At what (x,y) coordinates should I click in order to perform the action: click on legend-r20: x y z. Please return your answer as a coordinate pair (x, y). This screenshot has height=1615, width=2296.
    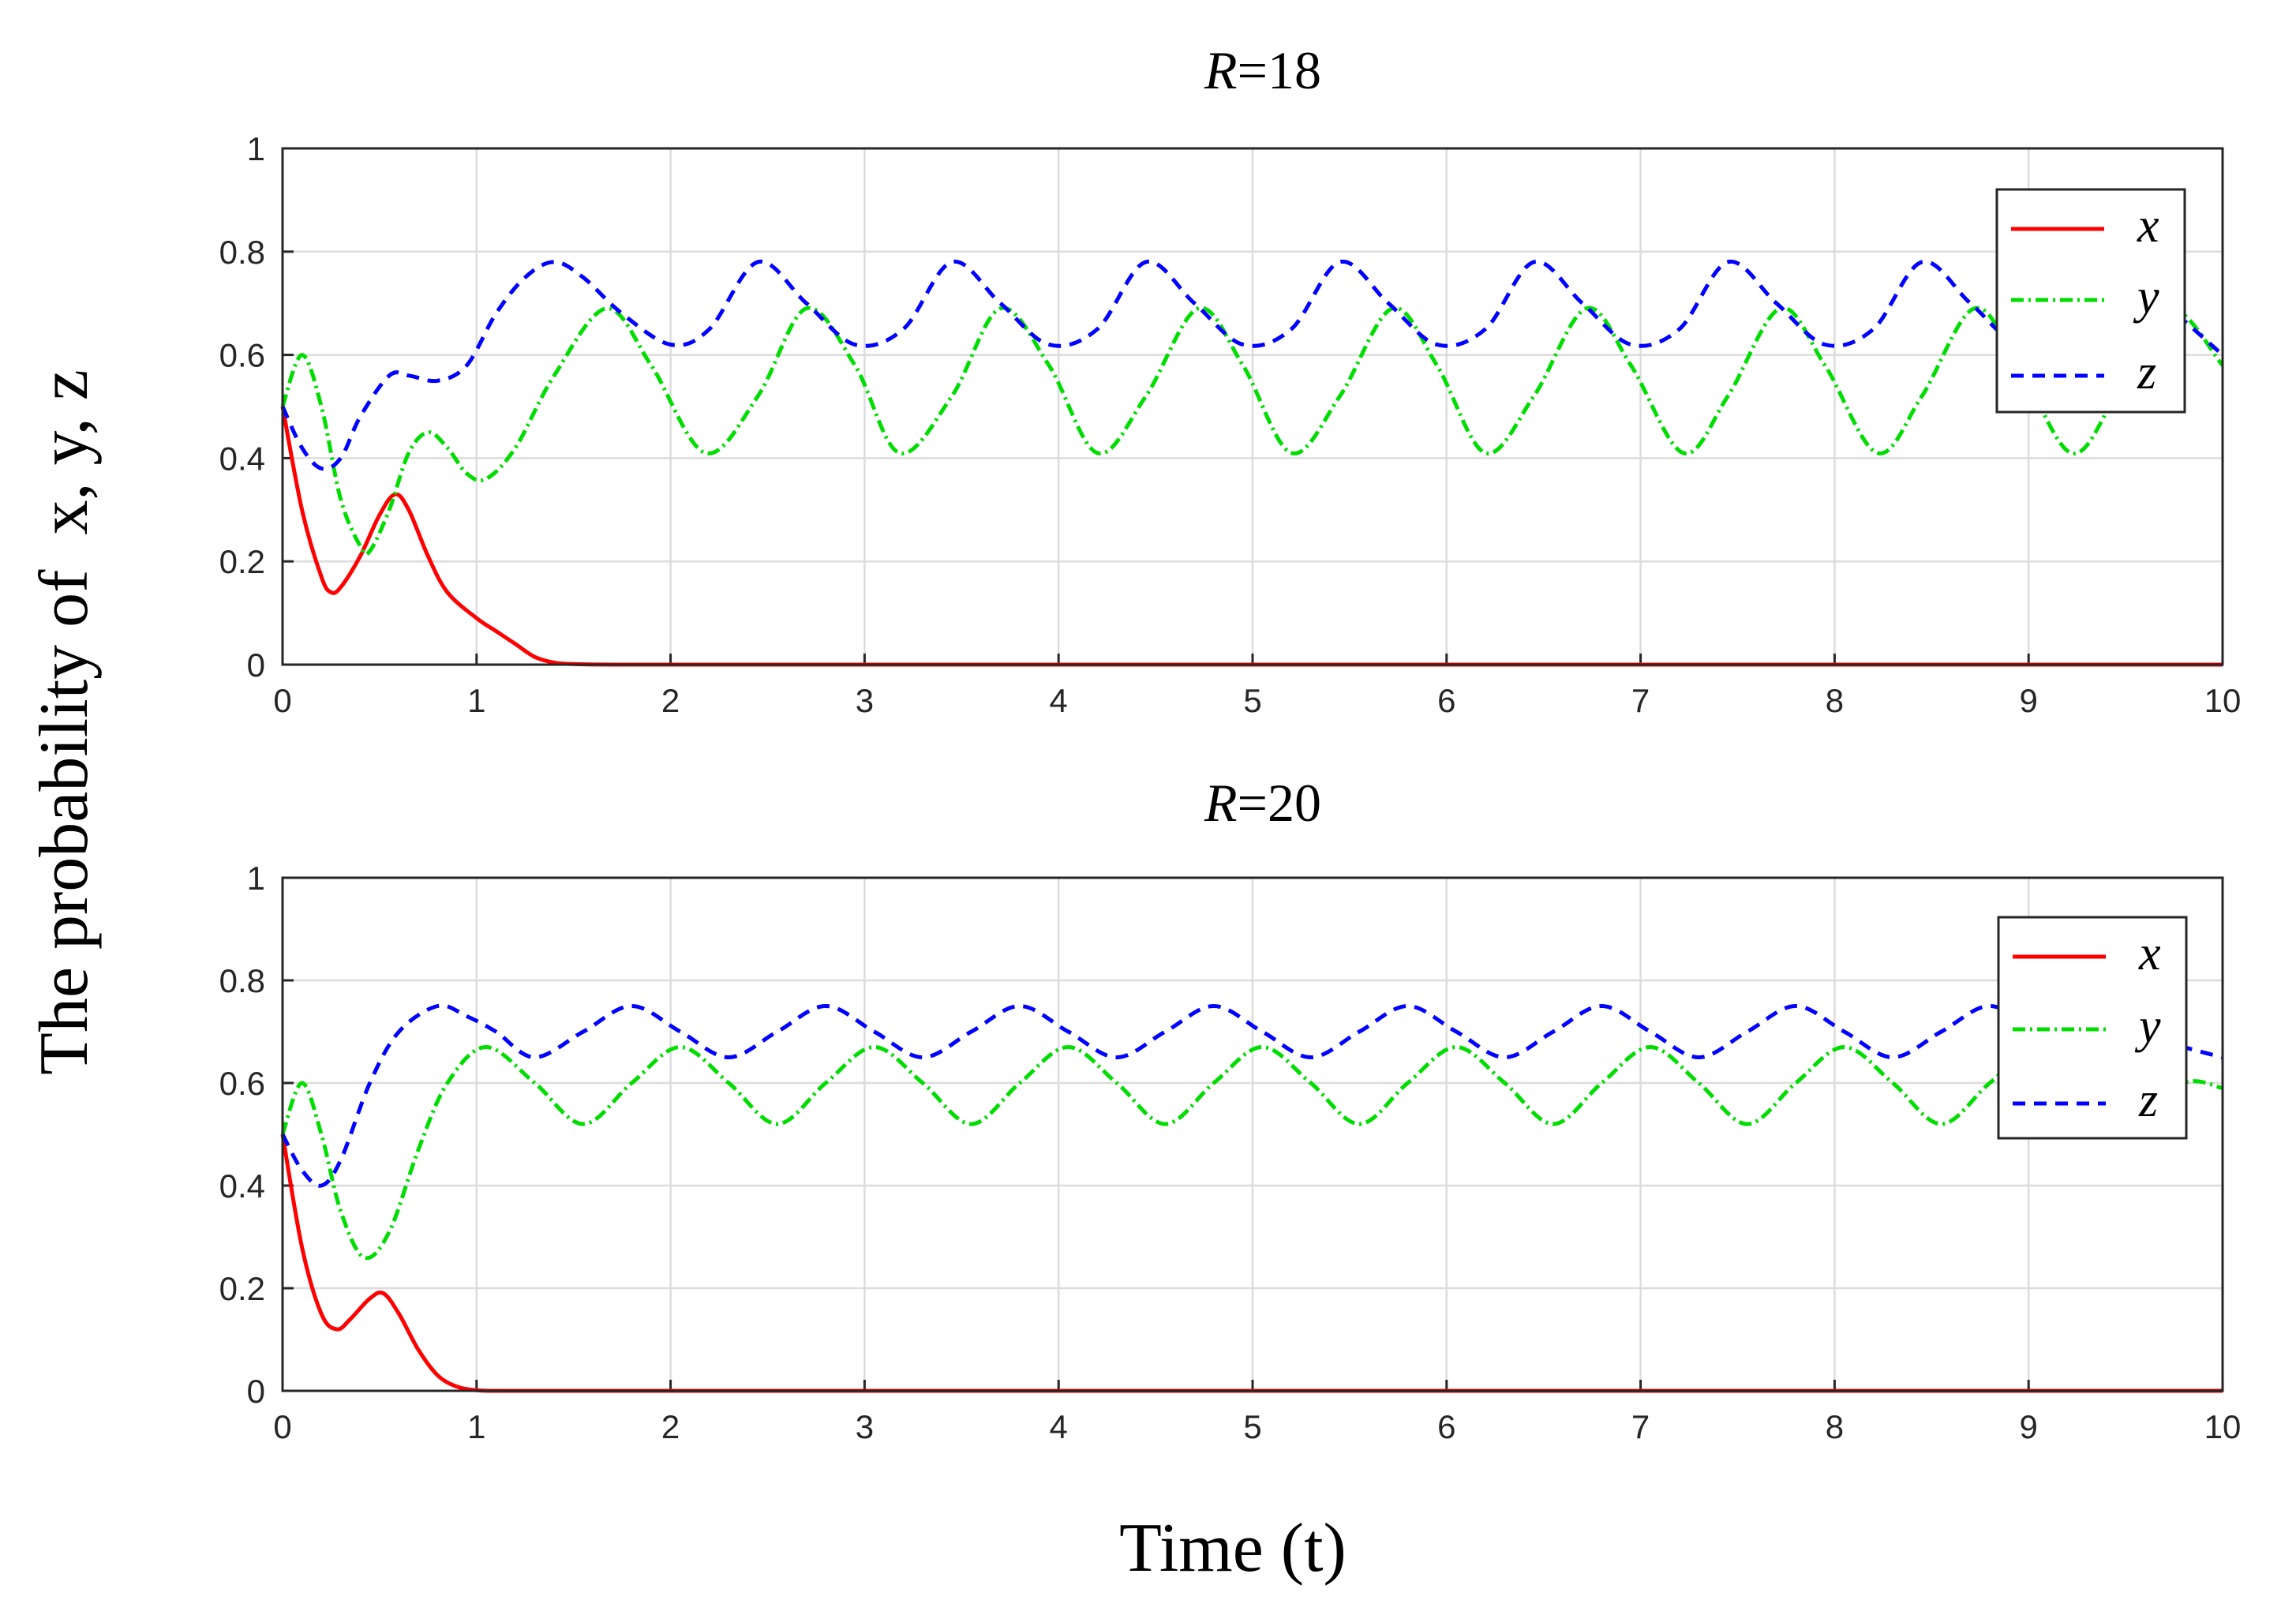
    Looking at the image, I should click on (2092, 1028).